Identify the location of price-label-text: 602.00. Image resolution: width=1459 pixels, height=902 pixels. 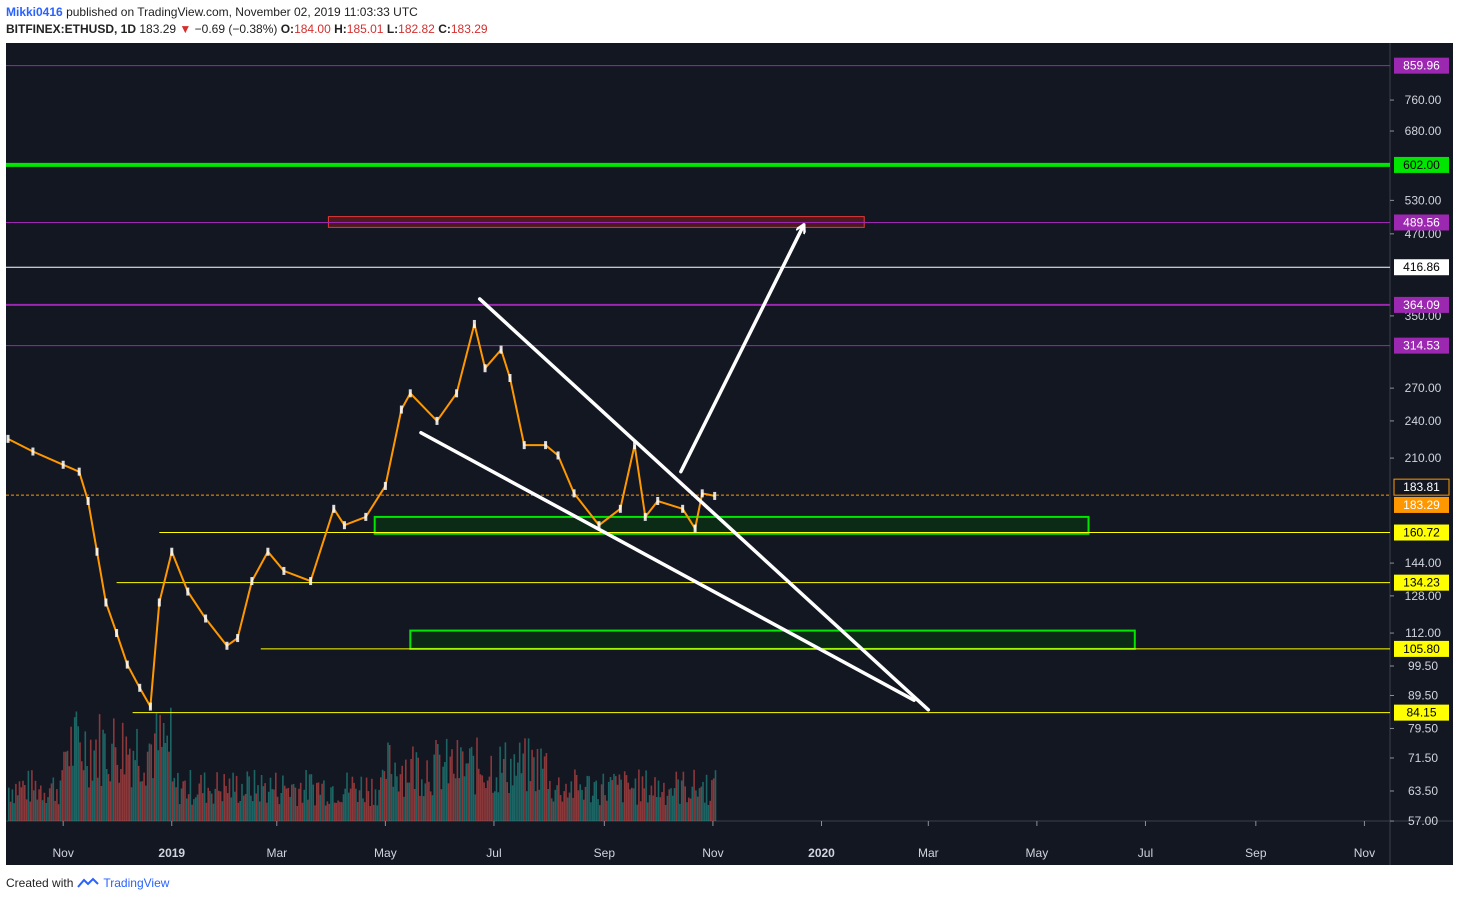
(1421, 165).